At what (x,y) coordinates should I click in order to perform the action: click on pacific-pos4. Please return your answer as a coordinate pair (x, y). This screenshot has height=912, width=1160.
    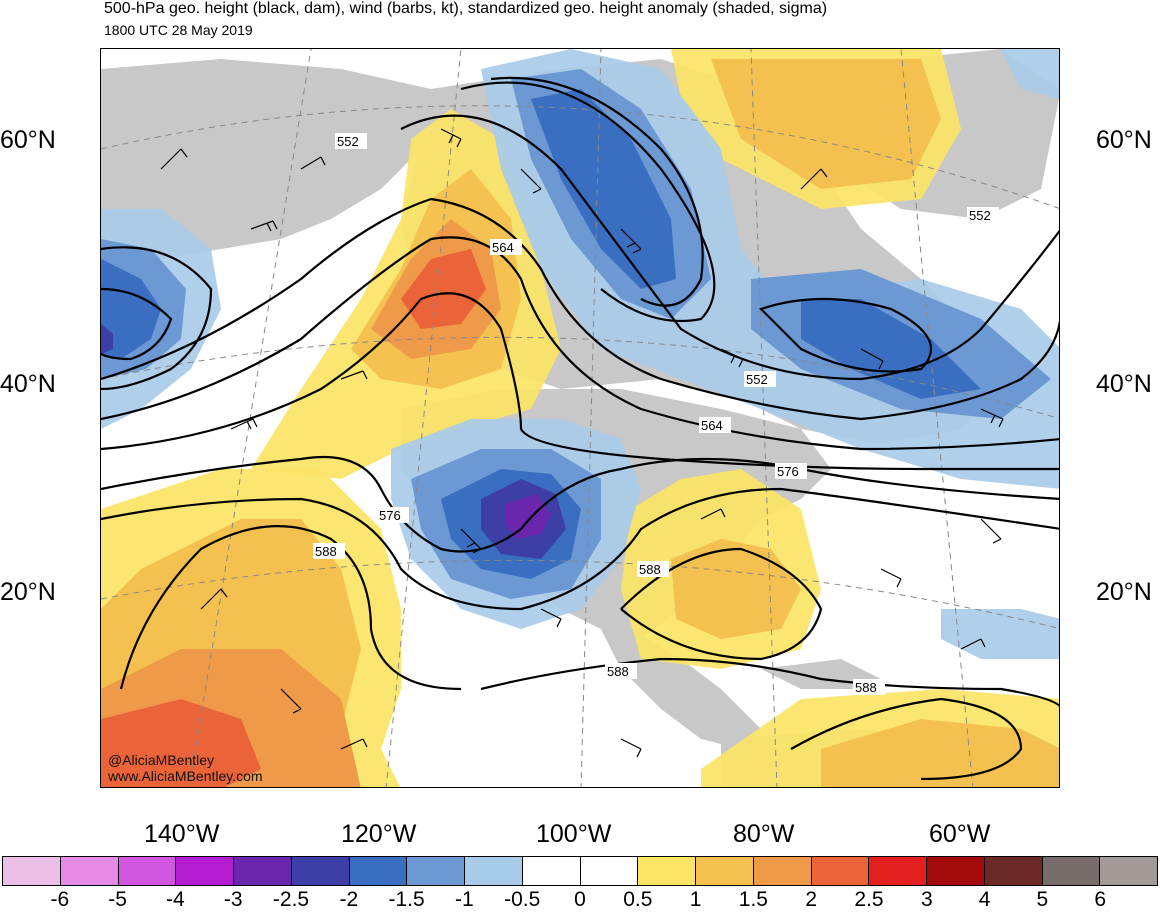
    Looking at the image, I should click on (181, 743).